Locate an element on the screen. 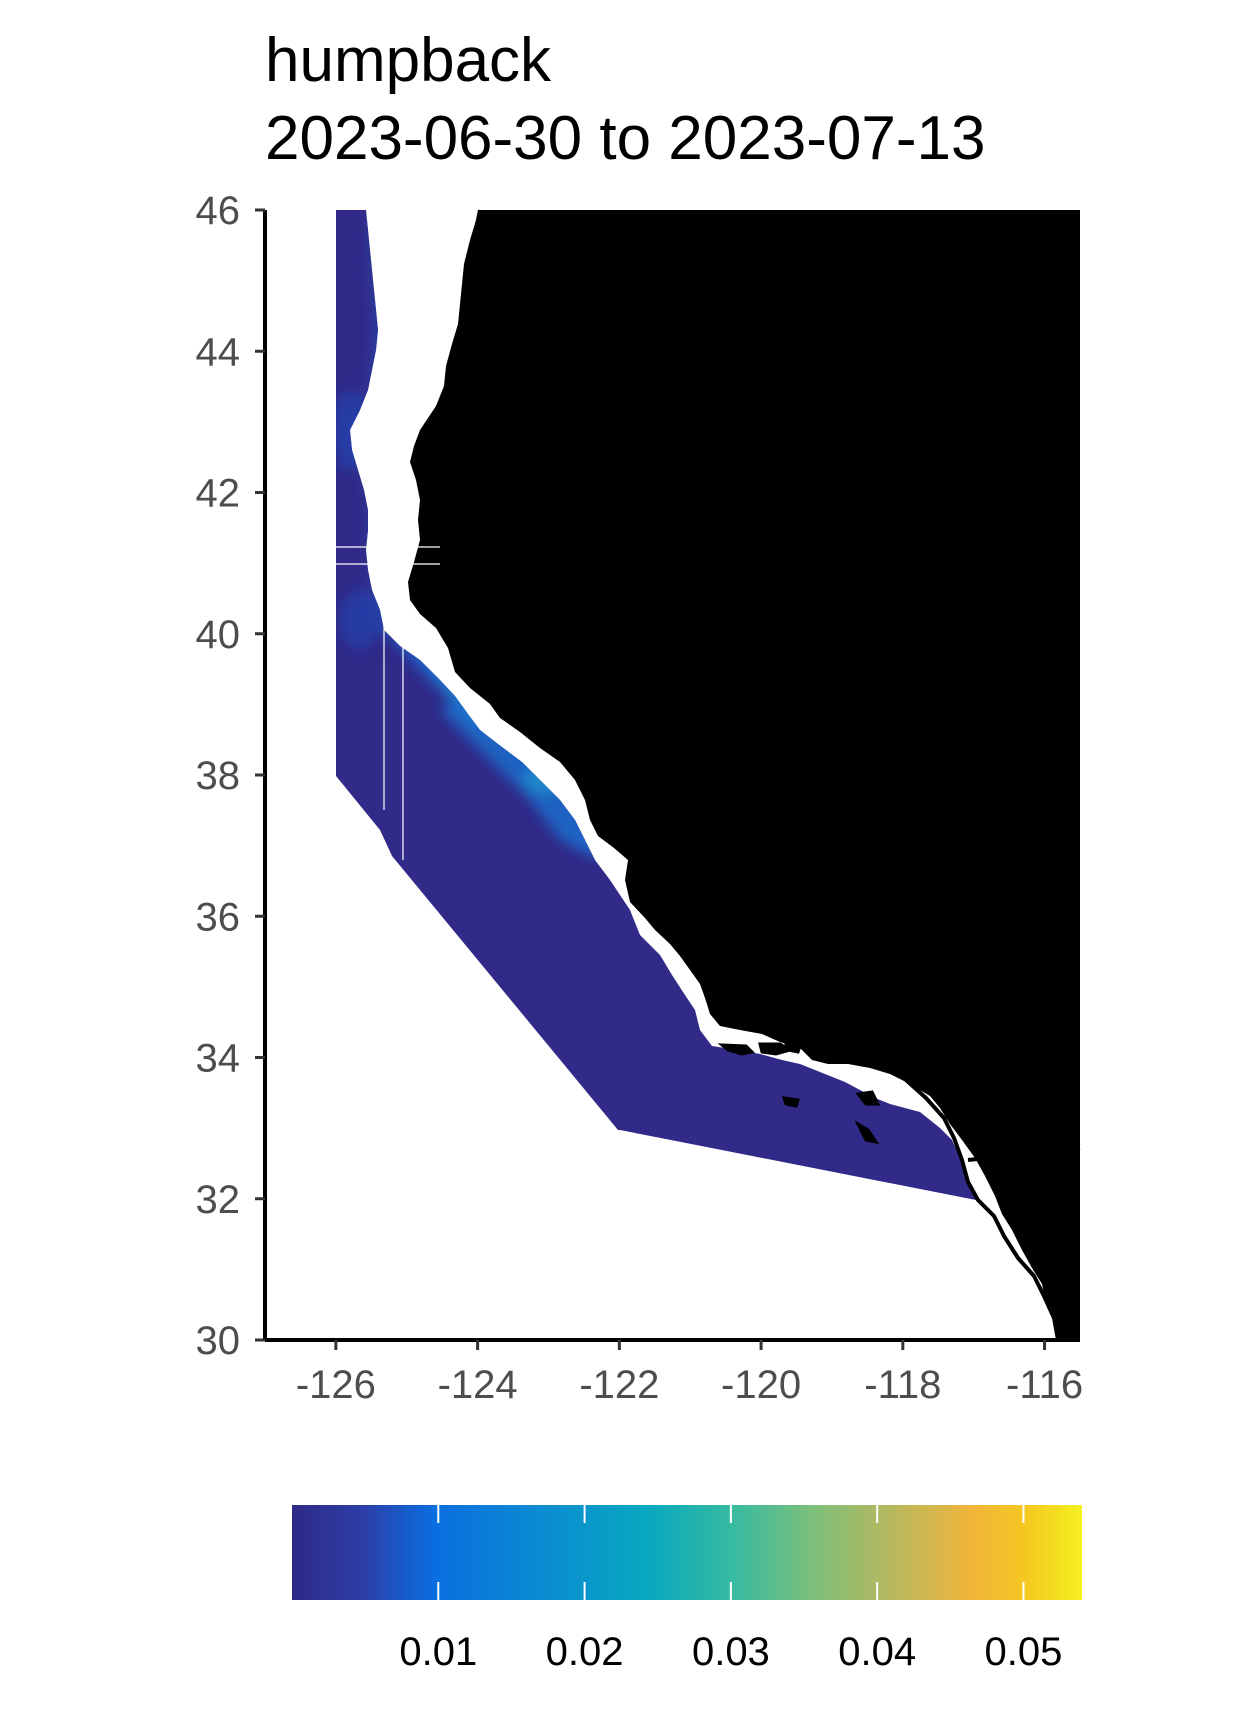 This screenshot has height=1732, width=1259. y-tick-label: 42 is located at coordinates (218, 494).